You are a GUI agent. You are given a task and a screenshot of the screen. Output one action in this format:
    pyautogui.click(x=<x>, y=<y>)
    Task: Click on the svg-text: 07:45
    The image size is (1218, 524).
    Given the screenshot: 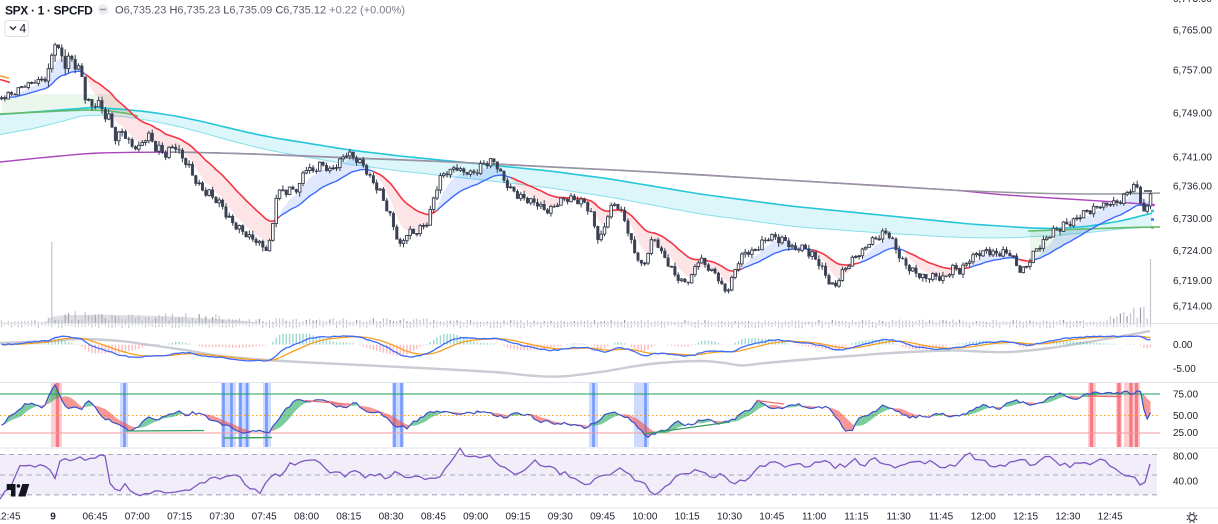 What is the action you would take?
    pyautogui.click(x=264, y=517)
    